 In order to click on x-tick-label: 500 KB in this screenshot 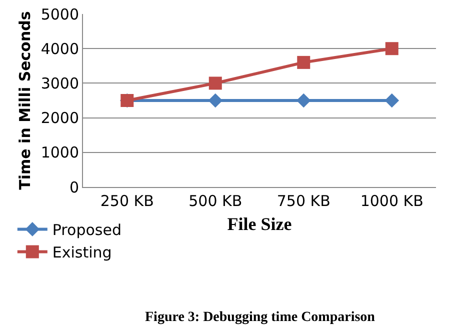, I will do `click(215, 201)`.